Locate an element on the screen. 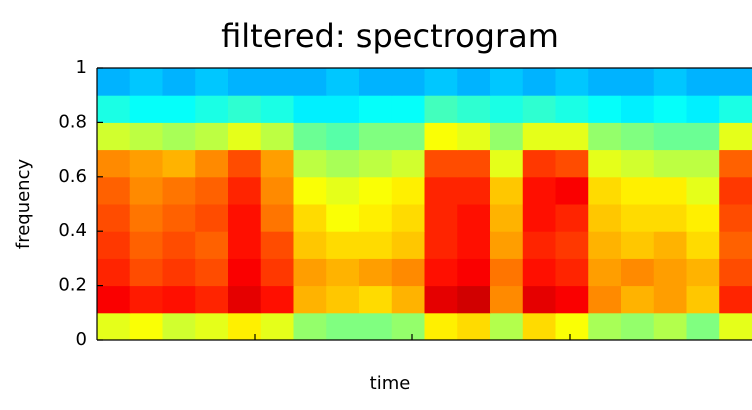 The width and height of the screenshot is (752, 410). chart-title: filtered: spectrogram is located at coordinates (390, 36).